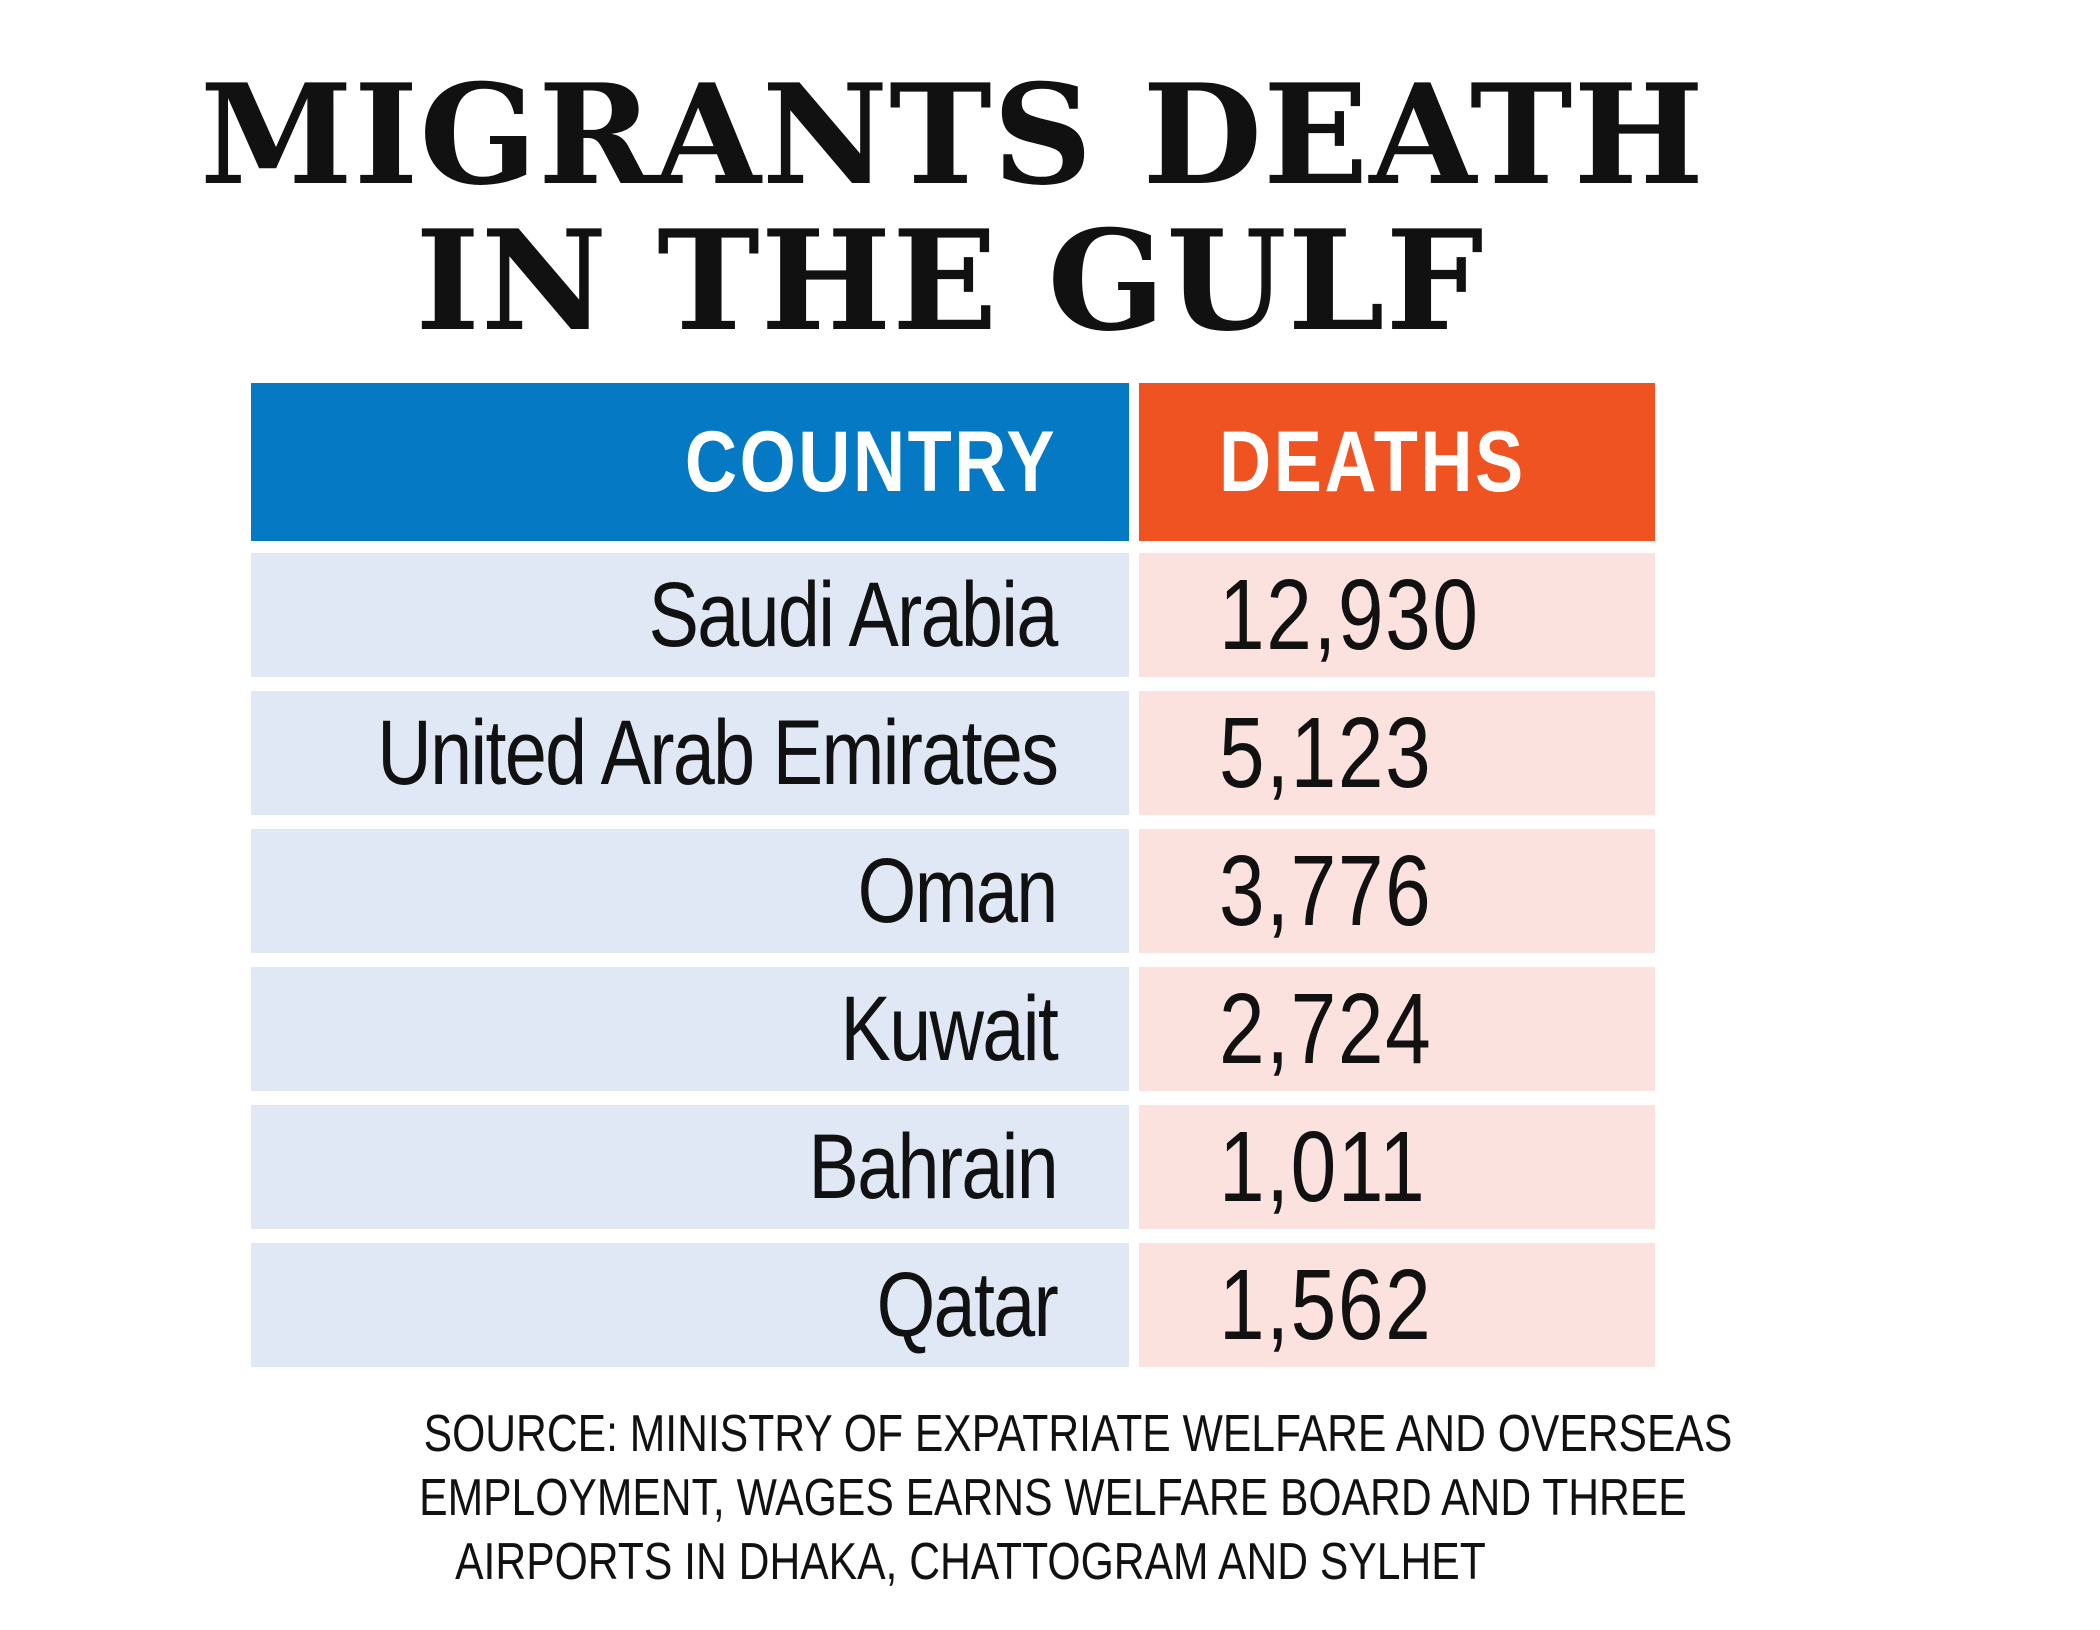 This screenshot has width=2100, height=1630. I want to click on deaths-value: 1,011, so click(1323, 1166).